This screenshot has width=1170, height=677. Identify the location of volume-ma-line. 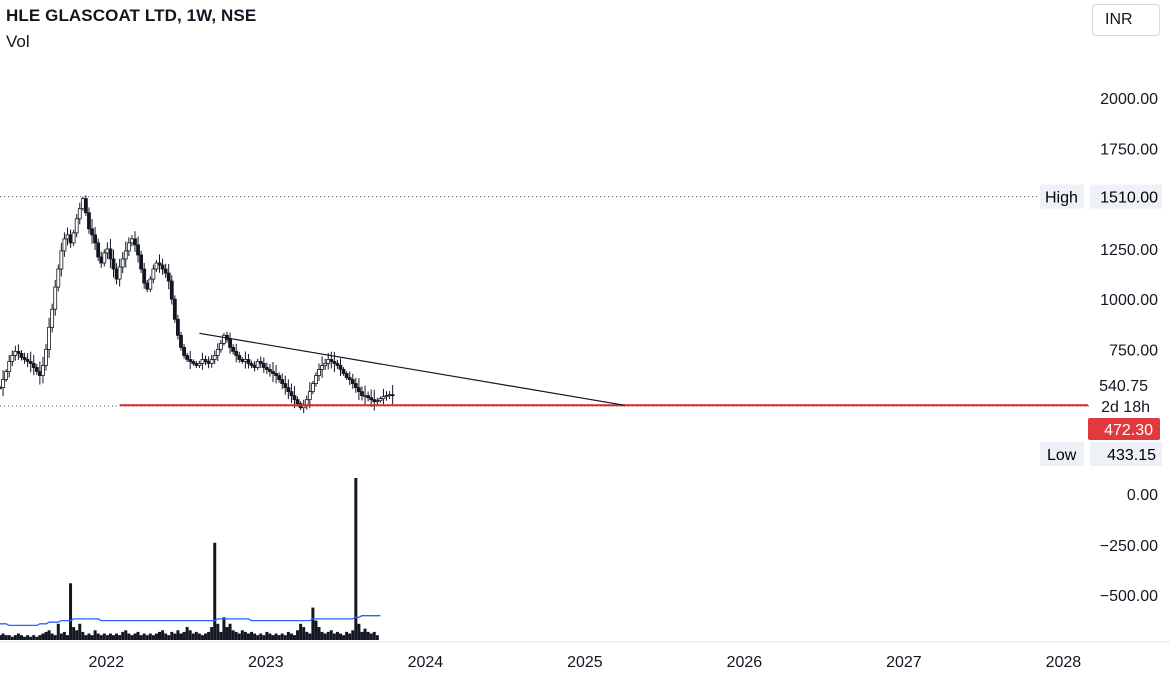
(190, 621).